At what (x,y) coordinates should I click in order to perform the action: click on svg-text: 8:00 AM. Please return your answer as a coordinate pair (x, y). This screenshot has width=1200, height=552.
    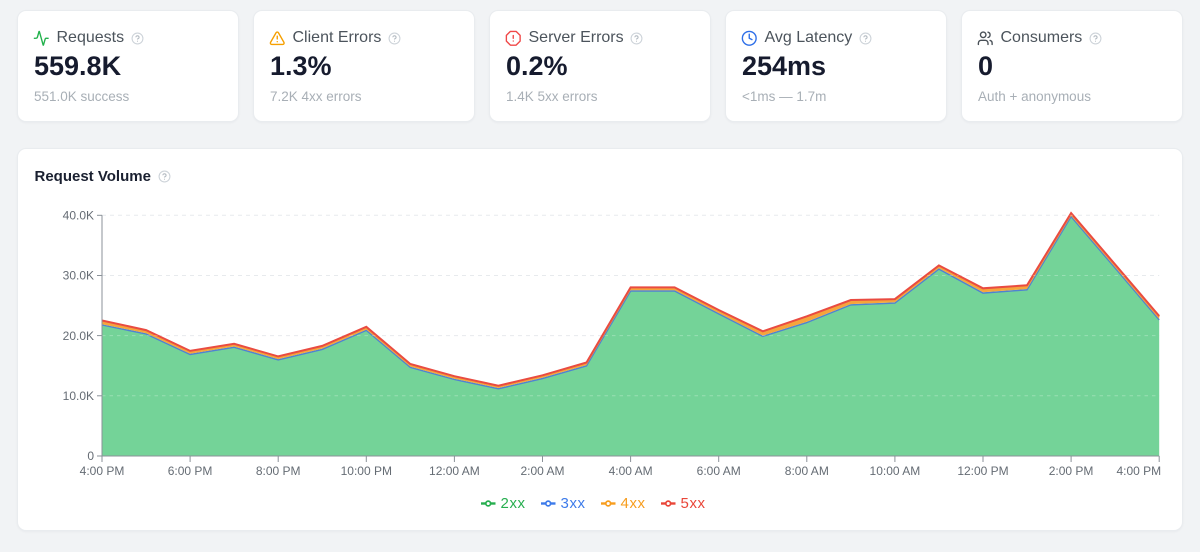
    Looking at the image, I should click on (807, 471).